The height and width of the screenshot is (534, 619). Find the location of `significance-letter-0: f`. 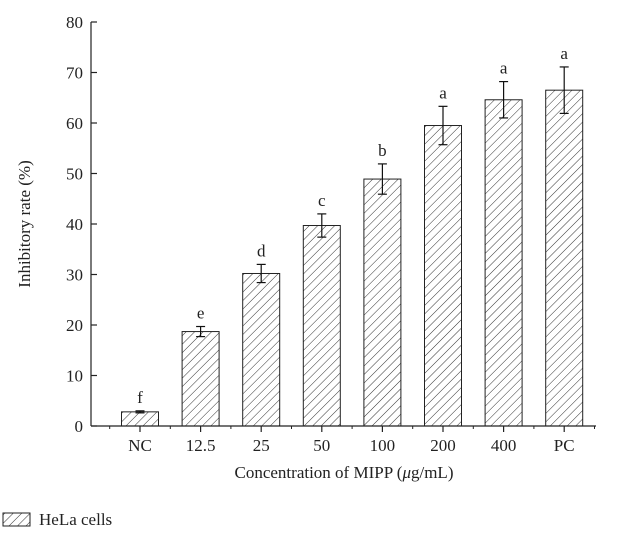

significance-letter-0: f is located at coordinates (140, 397).